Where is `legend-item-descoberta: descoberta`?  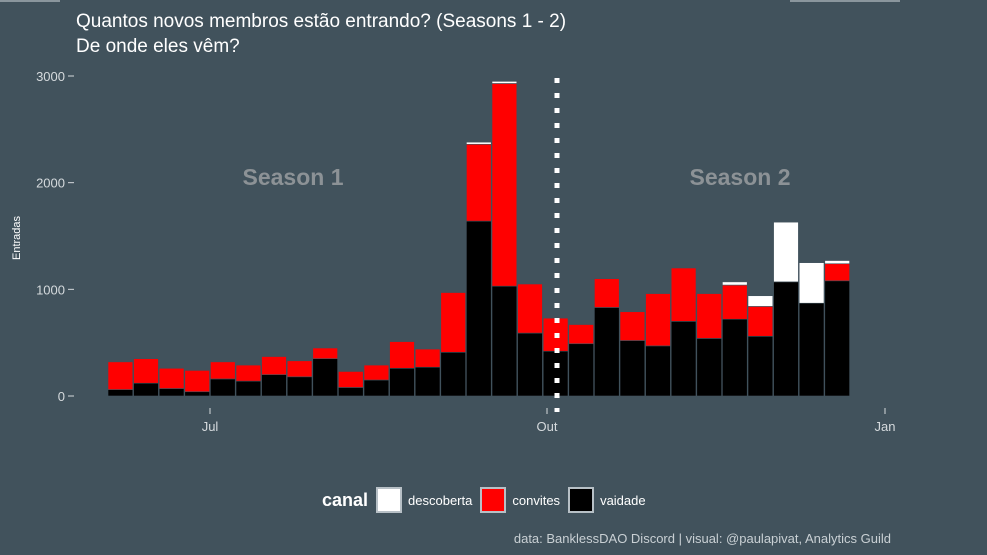
legend-item-descoberta: descoberta is located at coordinates (424, 500).